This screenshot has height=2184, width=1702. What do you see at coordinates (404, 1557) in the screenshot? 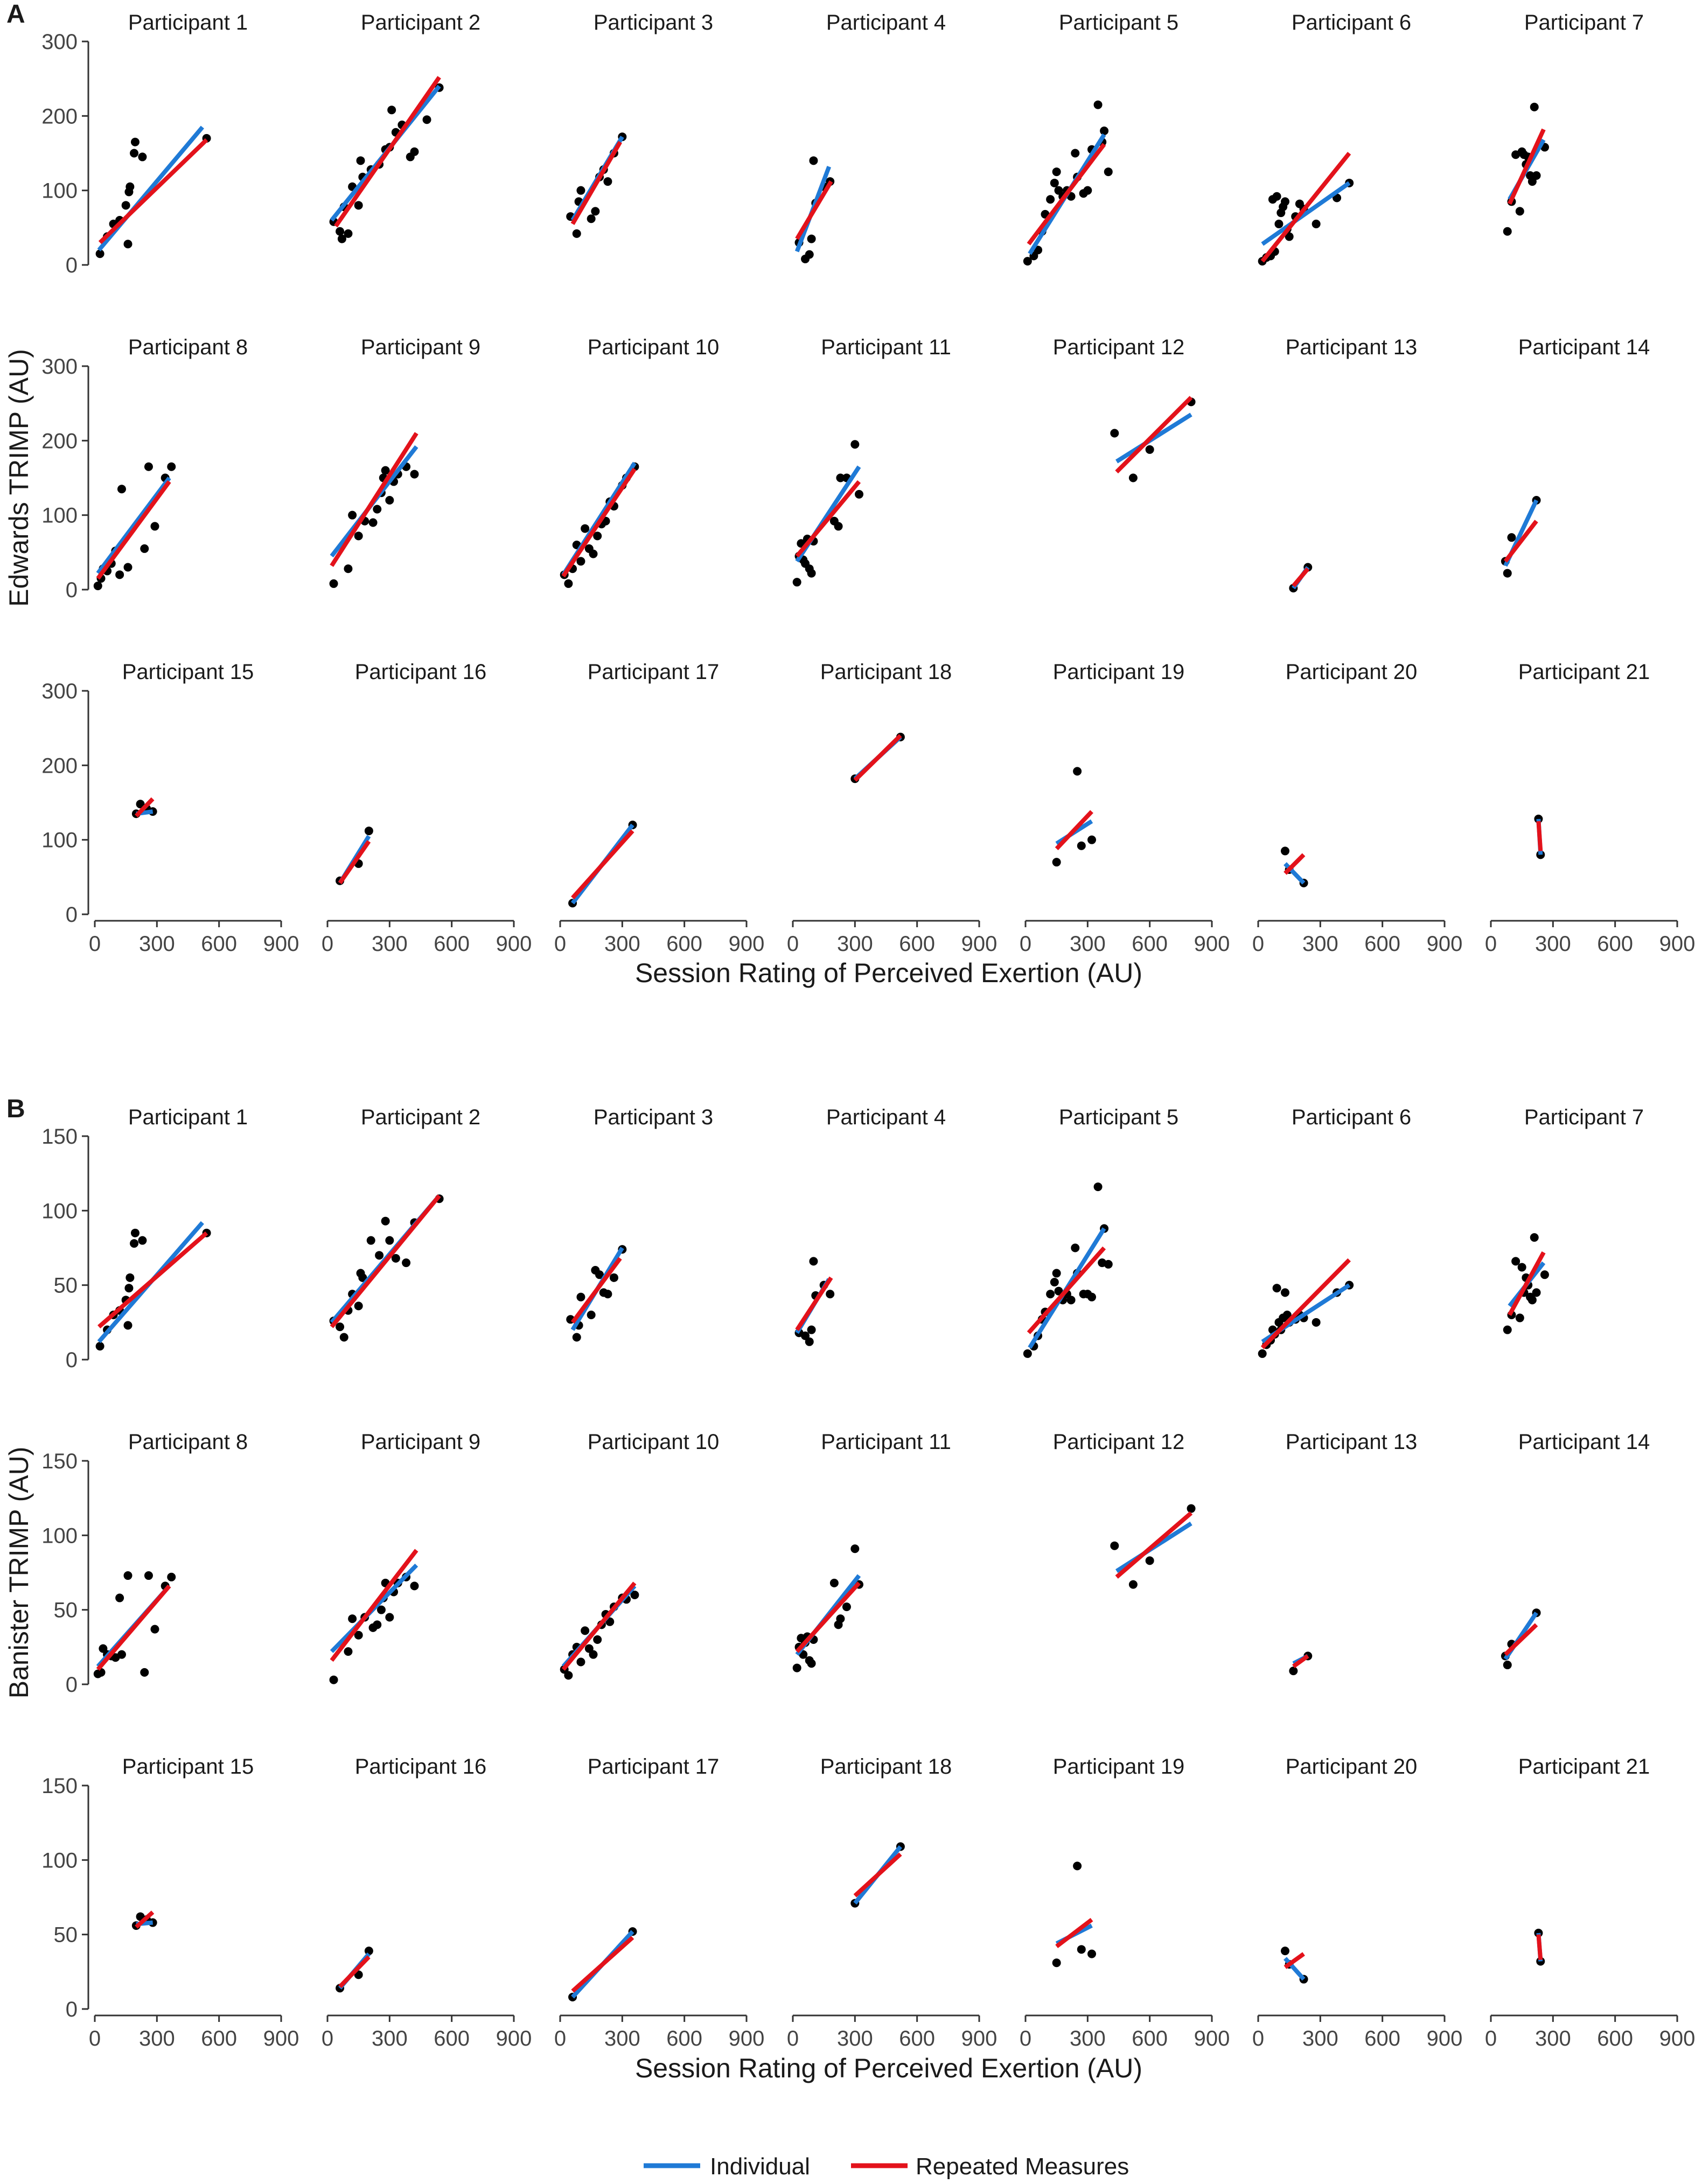
I see `subplot: Participant 9` at bounding box center [404, 1557].